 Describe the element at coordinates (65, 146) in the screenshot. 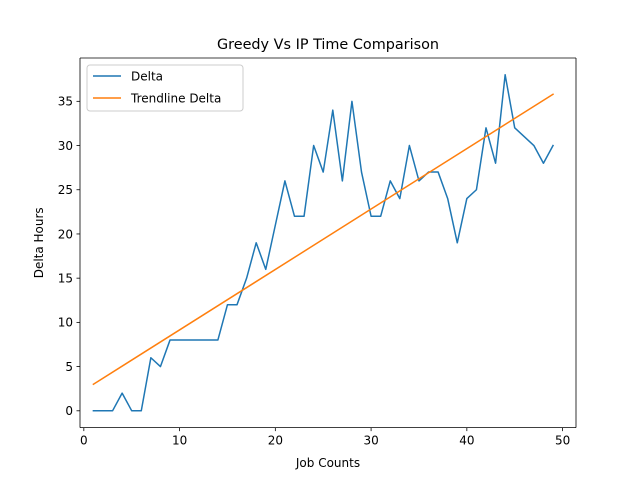

I see `y-tick-label: 30` at that location.